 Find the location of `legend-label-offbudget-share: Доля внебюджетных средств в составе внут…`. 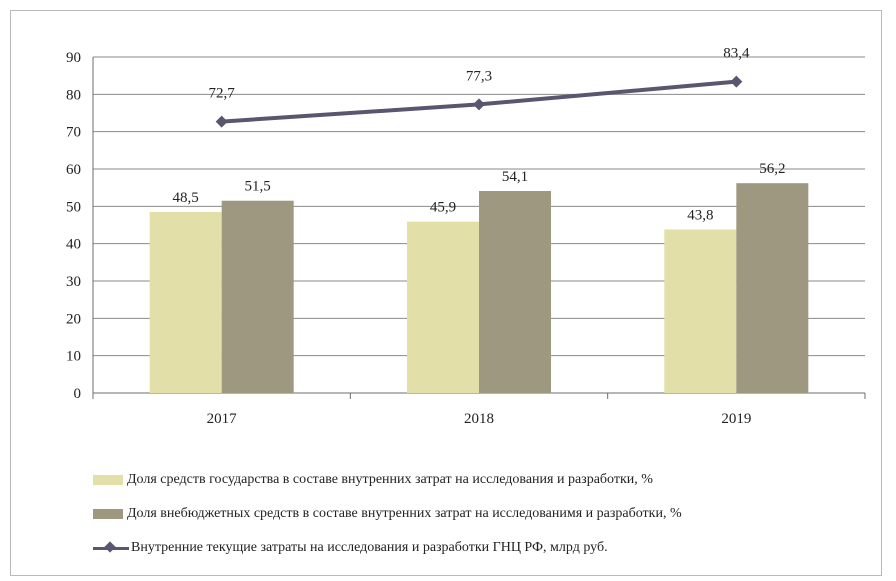

legend-label-offbudget-share: Доля внебюджетных средств в составе внут… is located at coordinates (404, 513).